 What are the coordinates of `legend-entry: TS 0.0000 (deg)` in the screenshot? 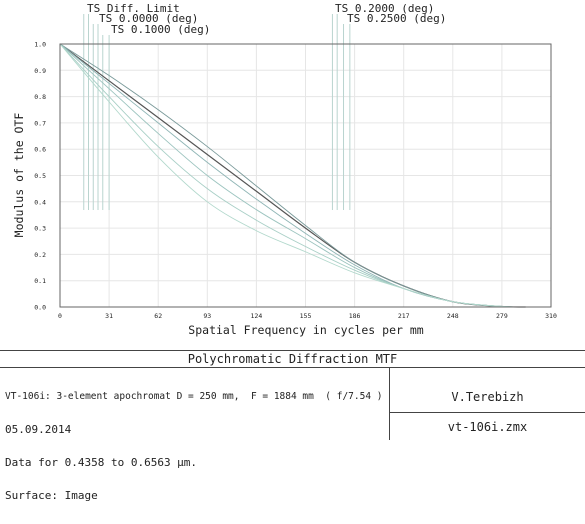 It's located at (148, 18).